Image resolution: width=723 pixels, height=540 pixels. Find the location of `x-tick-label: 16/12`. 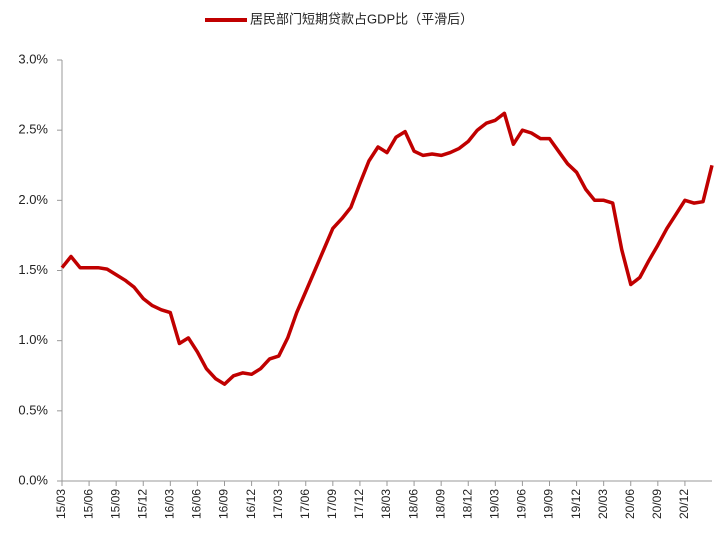

x-tick-label: 16/12 is located at coordinates (251, 504).